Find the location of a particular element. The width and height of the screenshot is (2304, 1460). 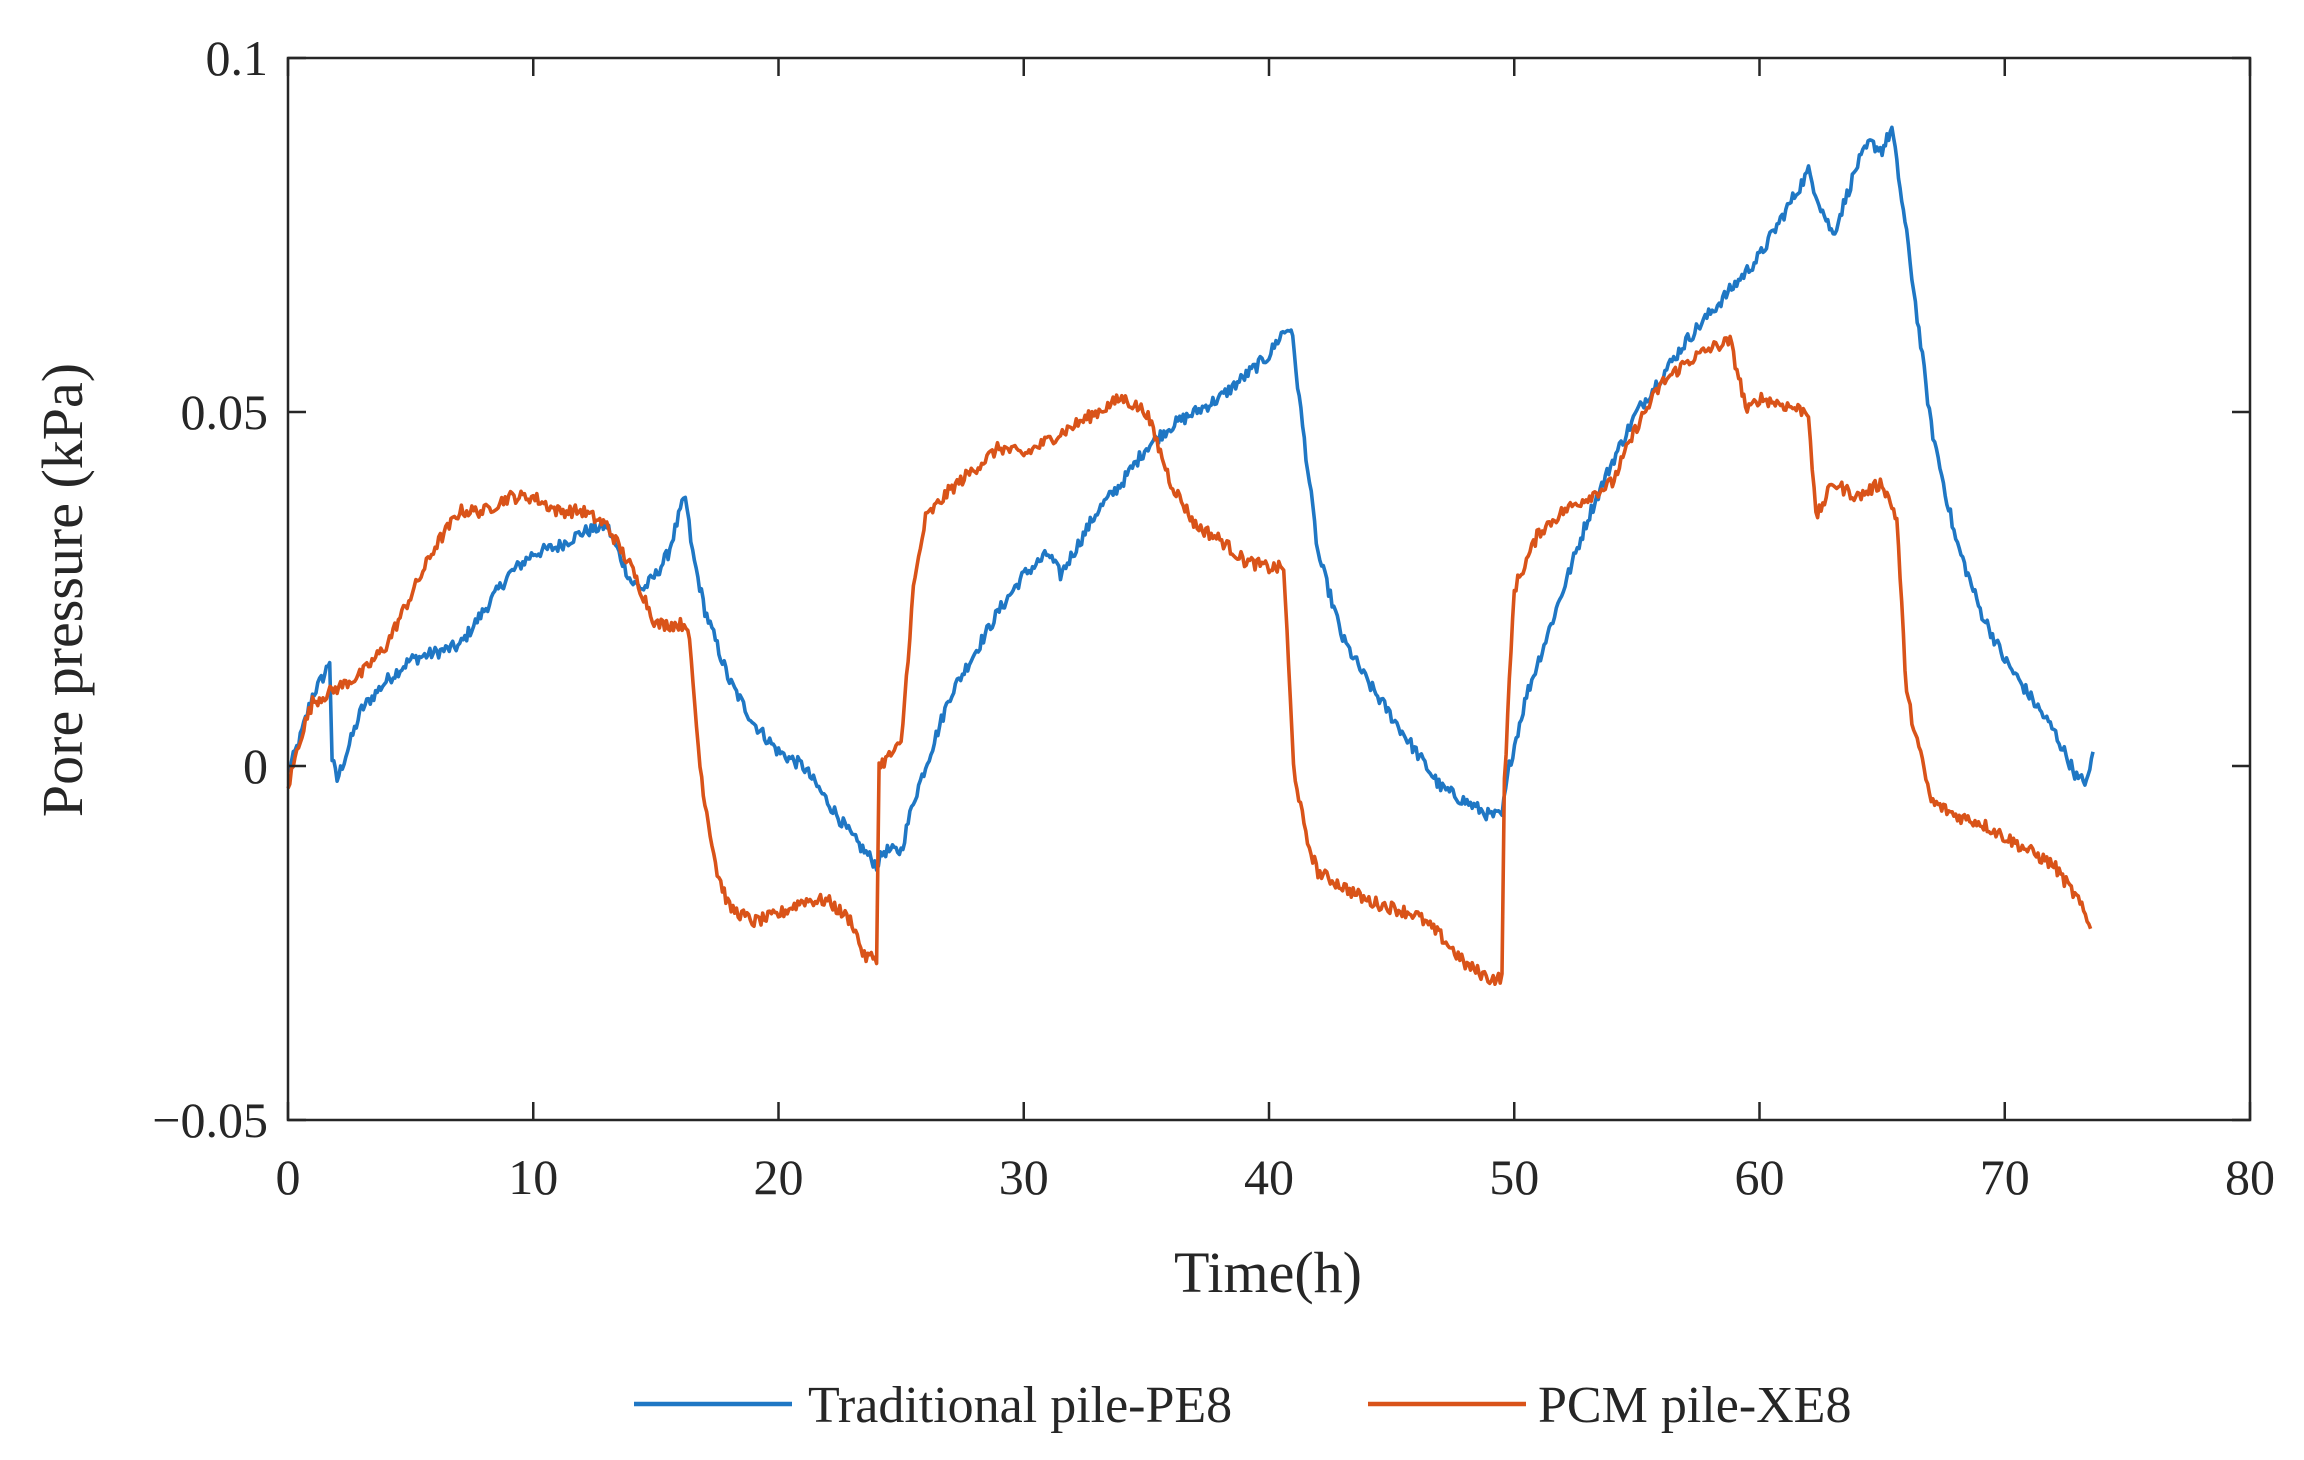

x-axis-title: Time(h) is located at coordinates (1268, 1272).